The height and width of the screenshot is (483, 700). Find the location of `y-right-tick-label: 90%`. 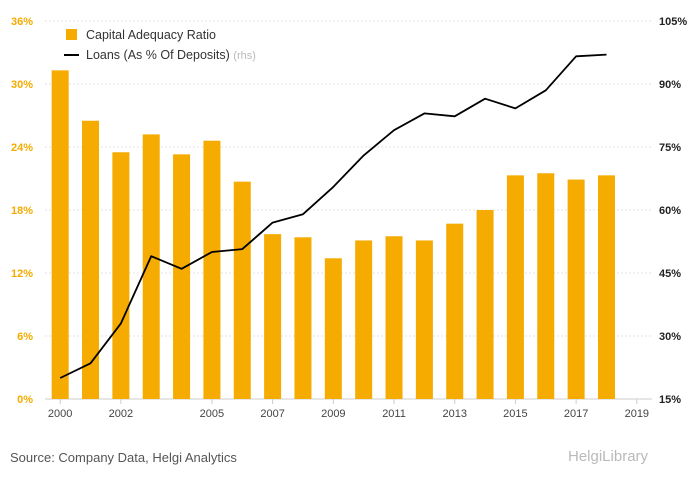

y-right-tick-label: 90% is located at coordinates (670, 85).